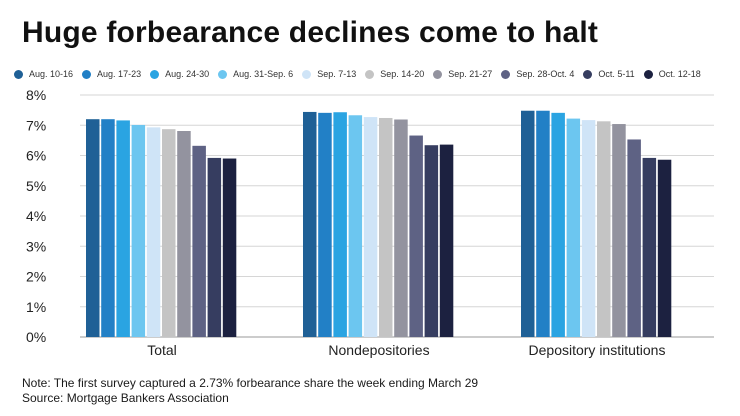 Image resolution: width=740 pixels, height=416 pixels. Describe the element at coordinates (597, 350) in the screenshot. I see `category-label: Depository institutions` at that location.